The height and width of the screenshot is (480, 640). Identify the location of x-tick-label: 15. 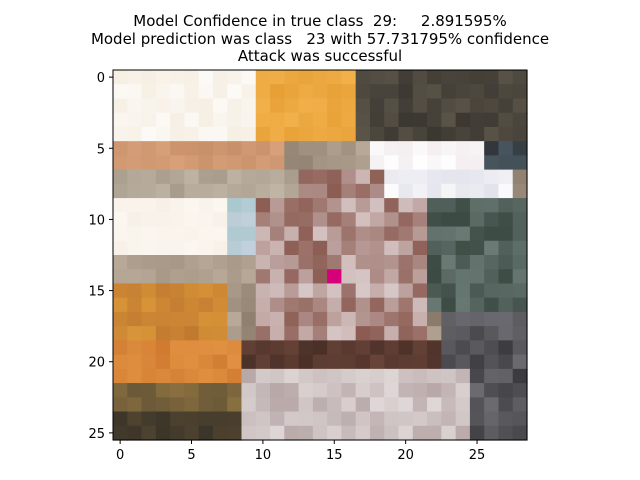
(334, 455).